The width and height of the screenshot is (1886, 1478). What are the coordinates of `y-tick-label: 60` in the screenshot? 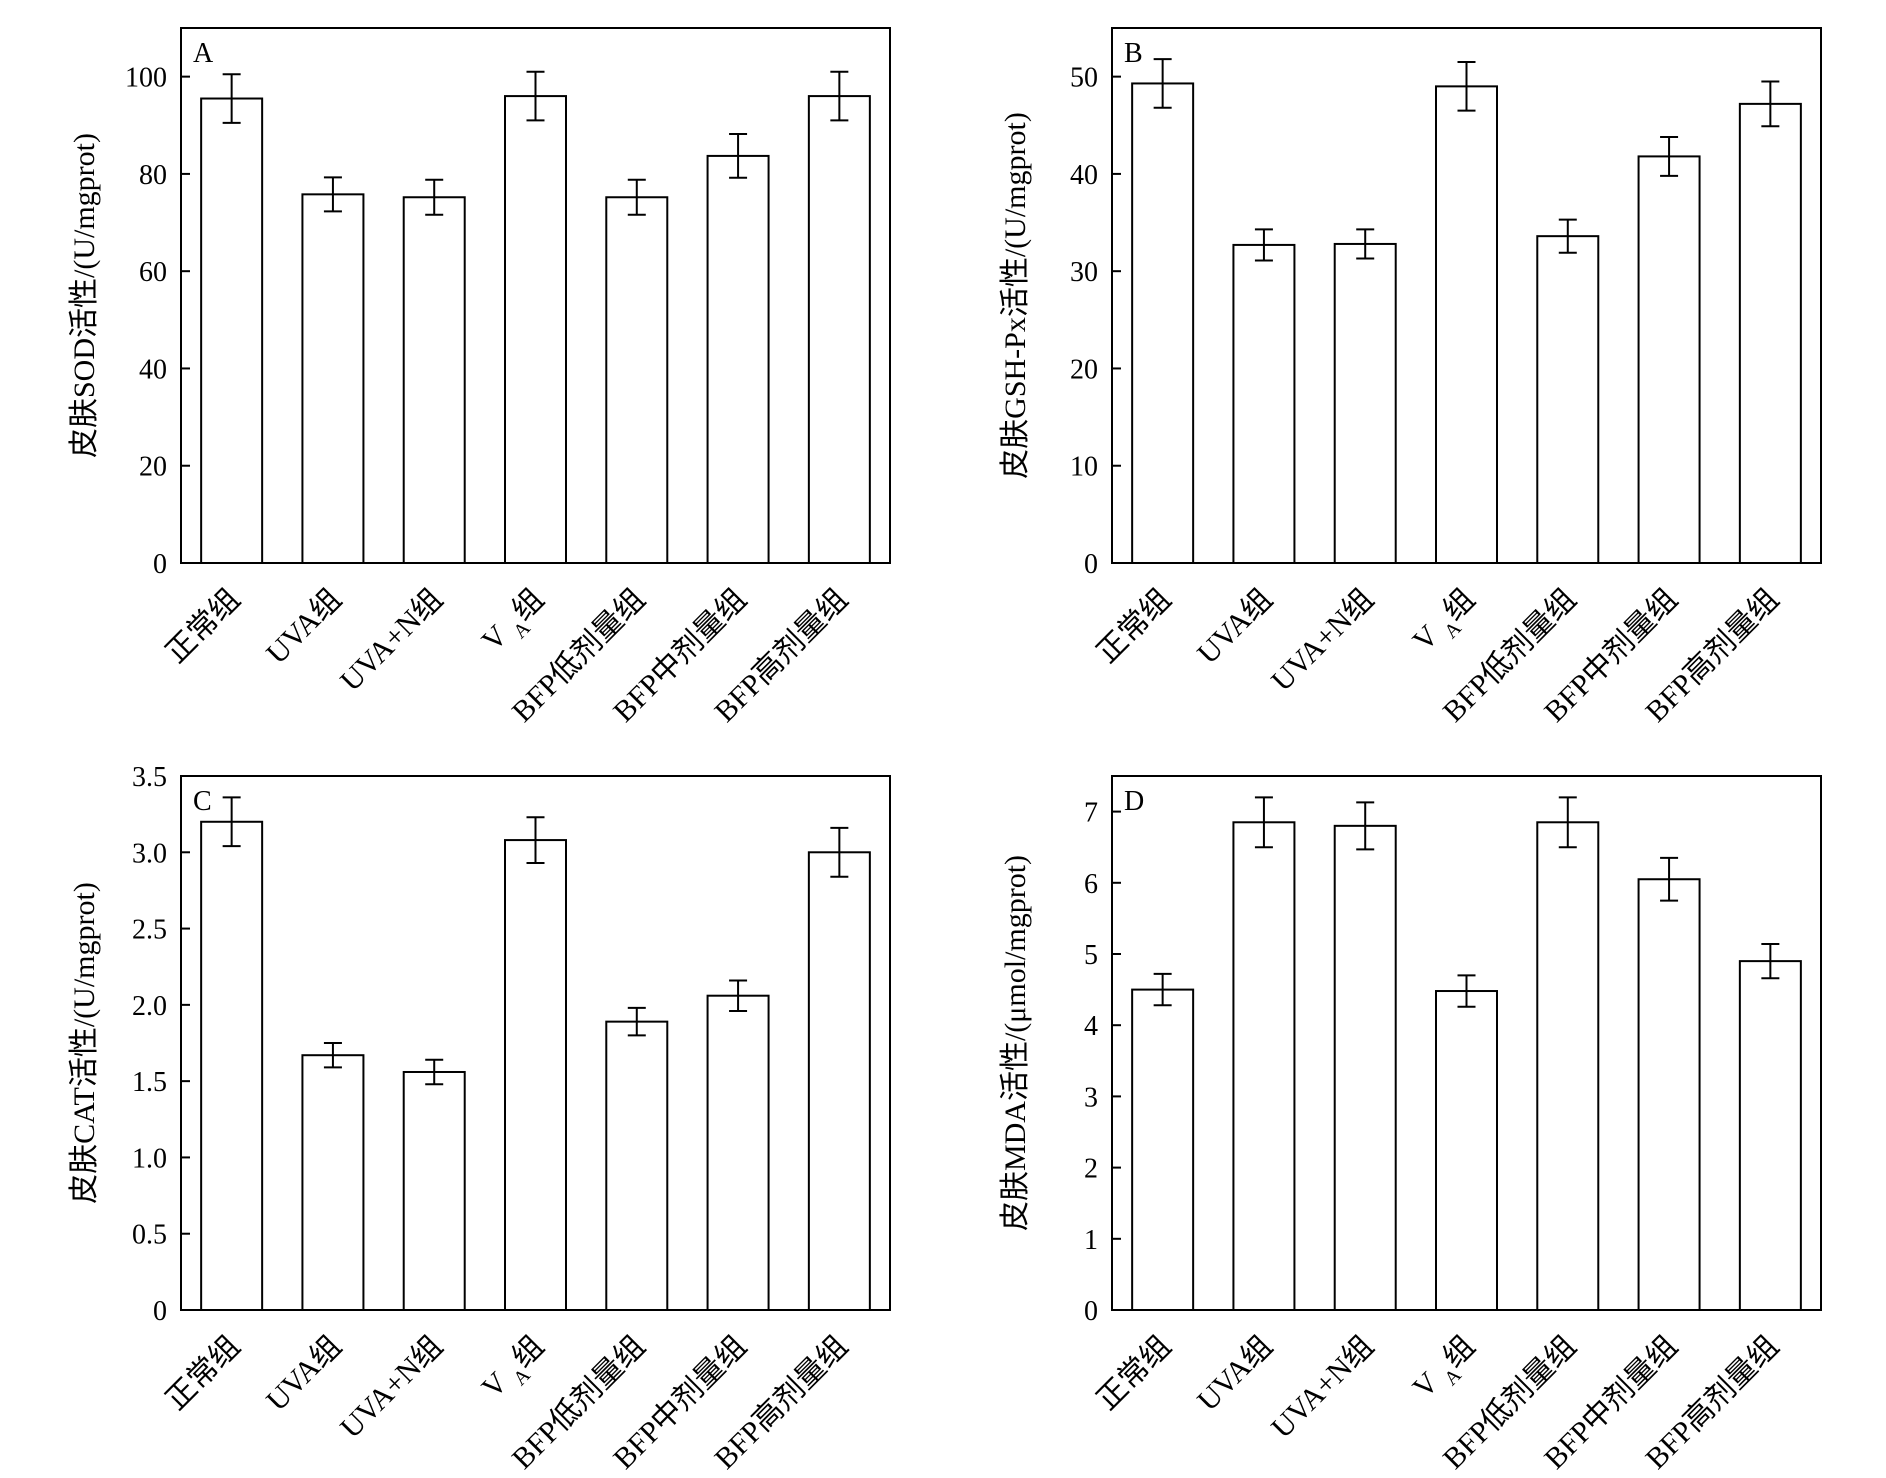 It's located at (153, 272).